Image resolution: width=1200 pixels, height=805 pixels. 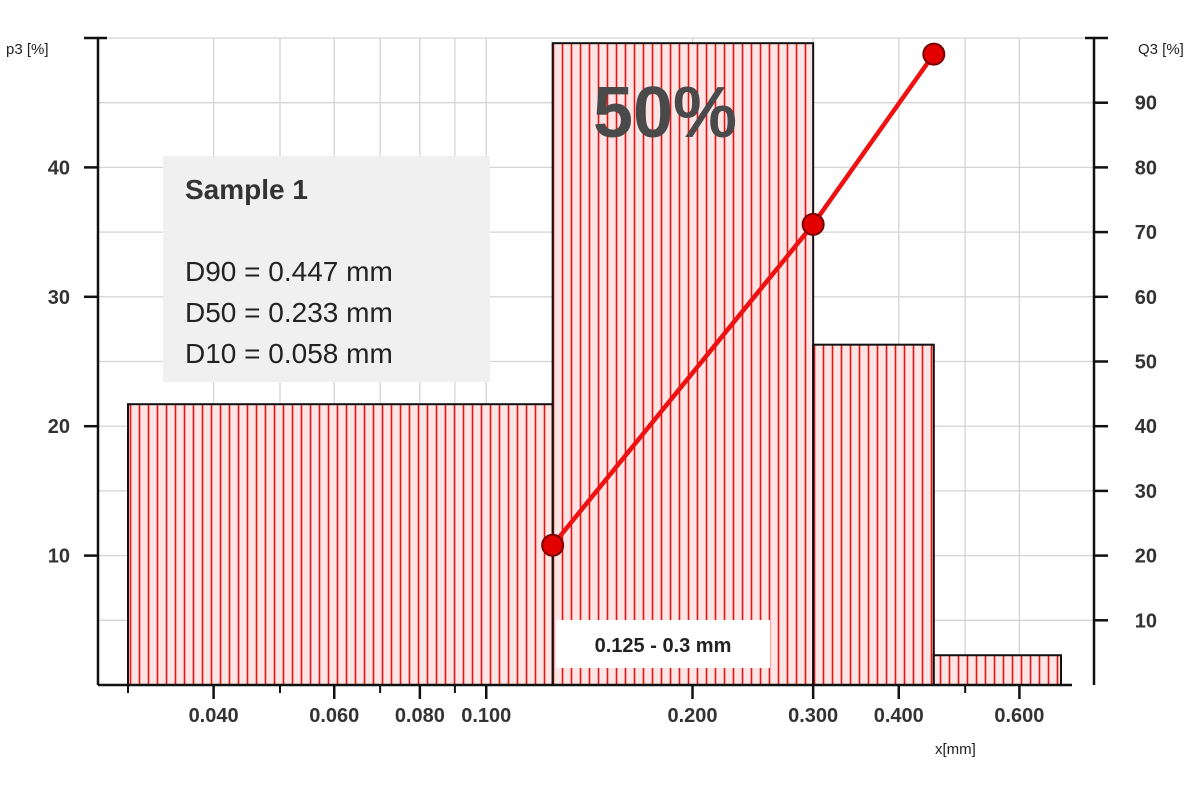 What do you see at coordinates (246, 189) in the screenshot?
I see `info-box-title: Sample 1` at bounding box center [246, 189].